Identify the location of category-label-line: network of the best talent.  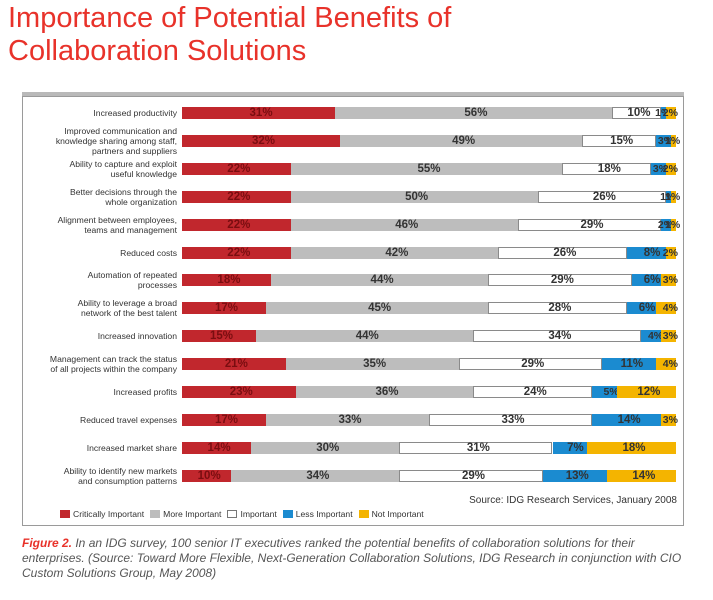
(128, 313).